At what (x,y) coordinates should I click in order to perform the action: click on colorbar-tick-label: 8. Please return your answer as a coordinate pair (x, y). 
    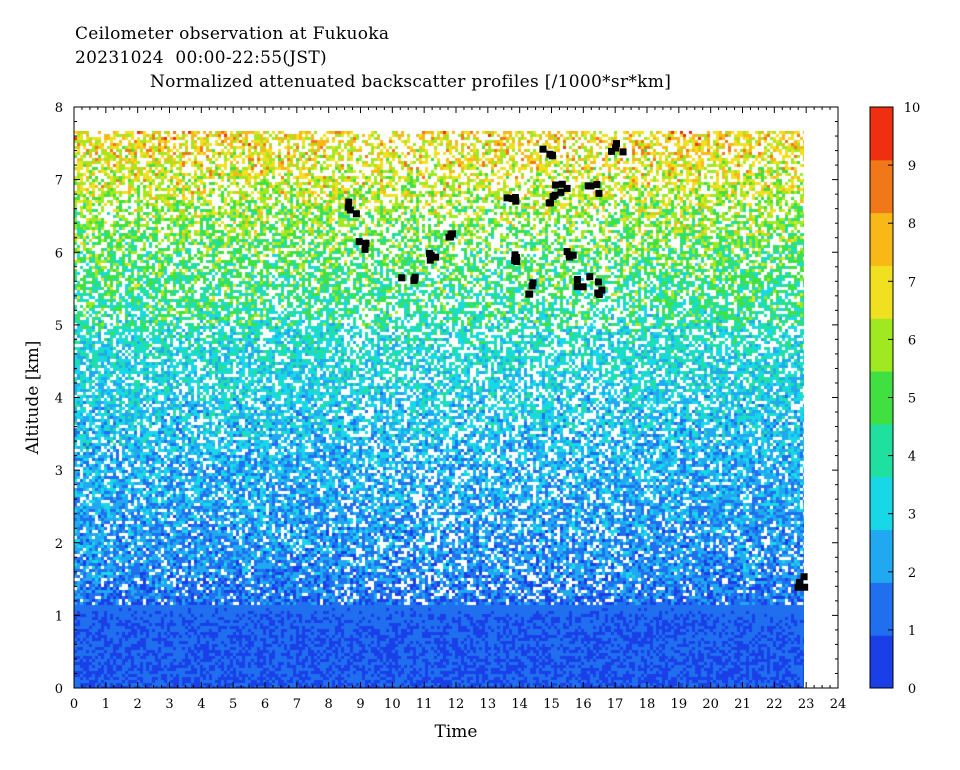
    Looking at the image, I should click on (912, 224).